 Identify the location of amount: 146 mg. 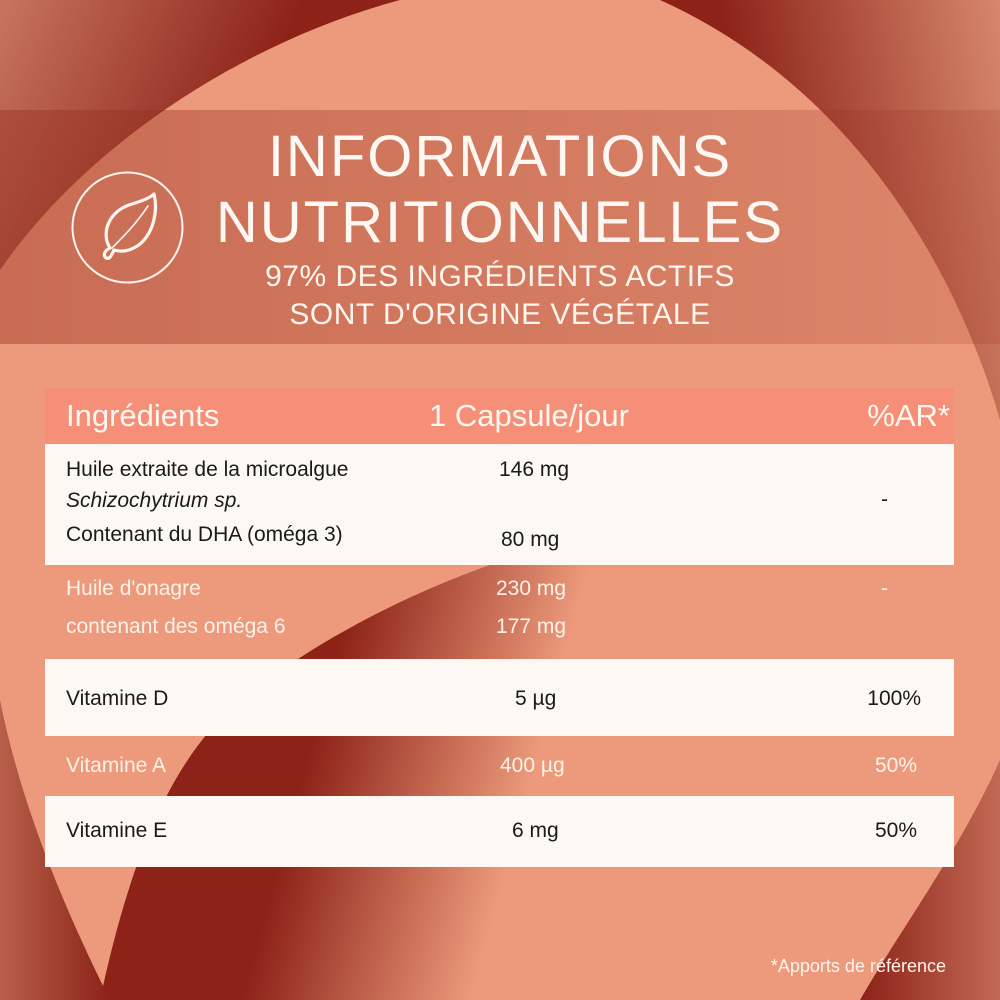
(534, 469).